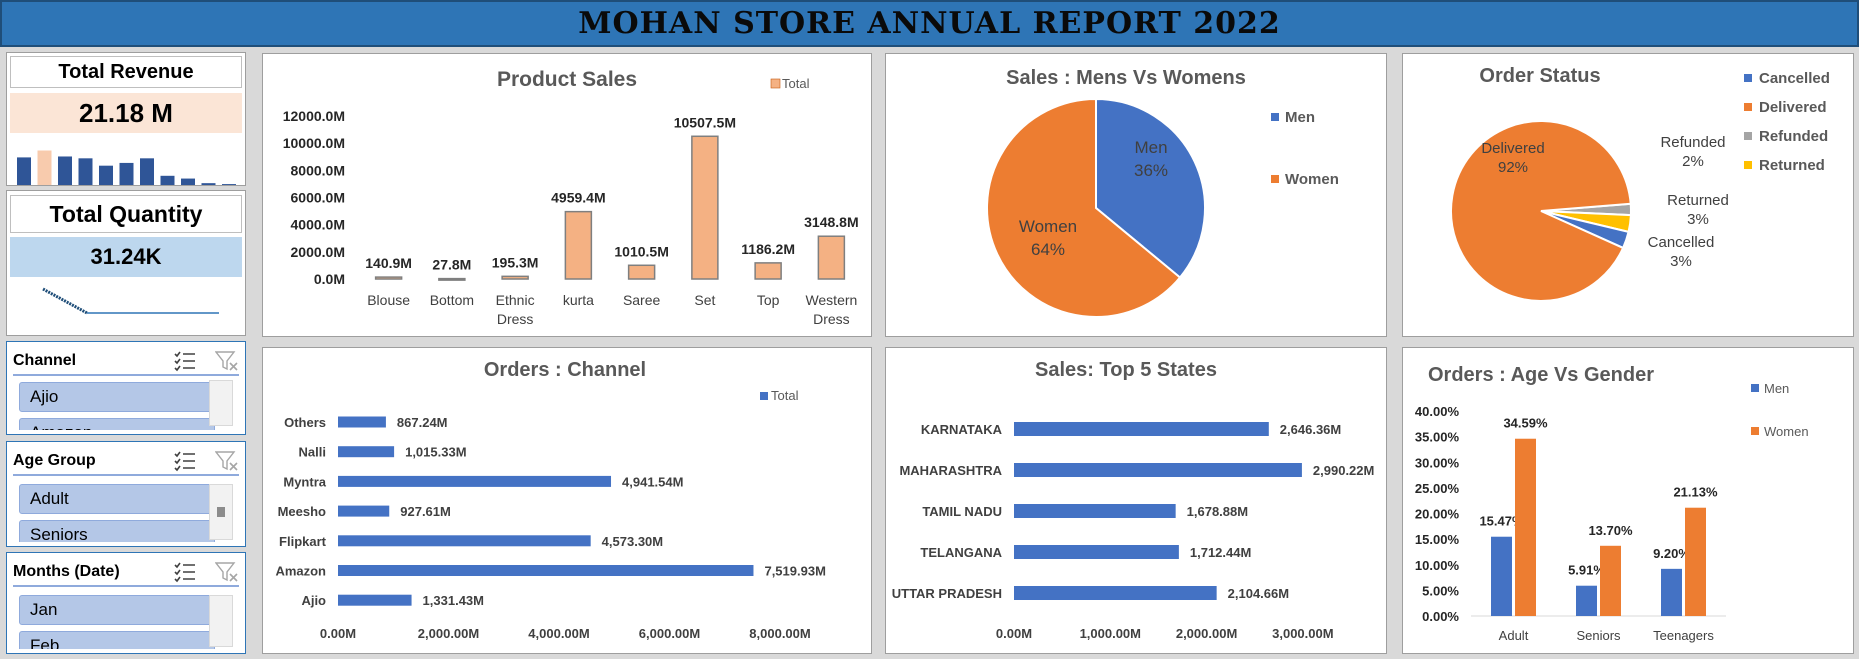  Describe the element at coordinates (1217, 511) in the screenshot. I see `data-label: 1,678.88M` at that location.